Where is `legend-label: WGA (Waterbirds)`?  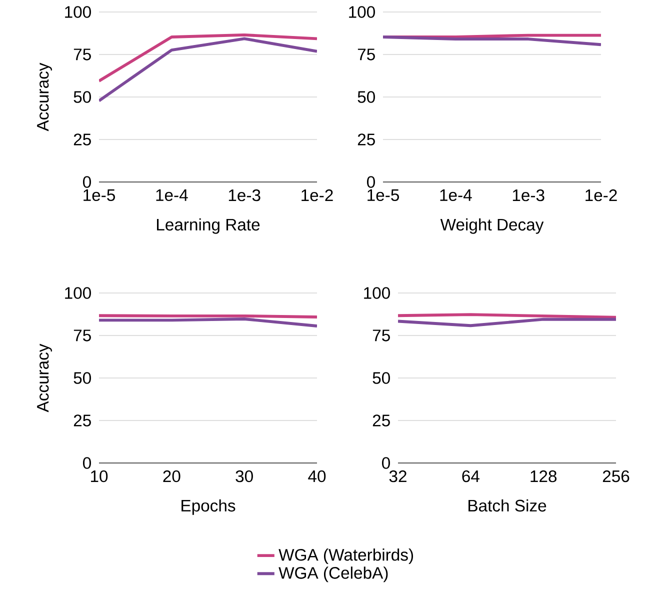 legend-label: WGA (Waterbirds) is located at coordinates (346, 556).